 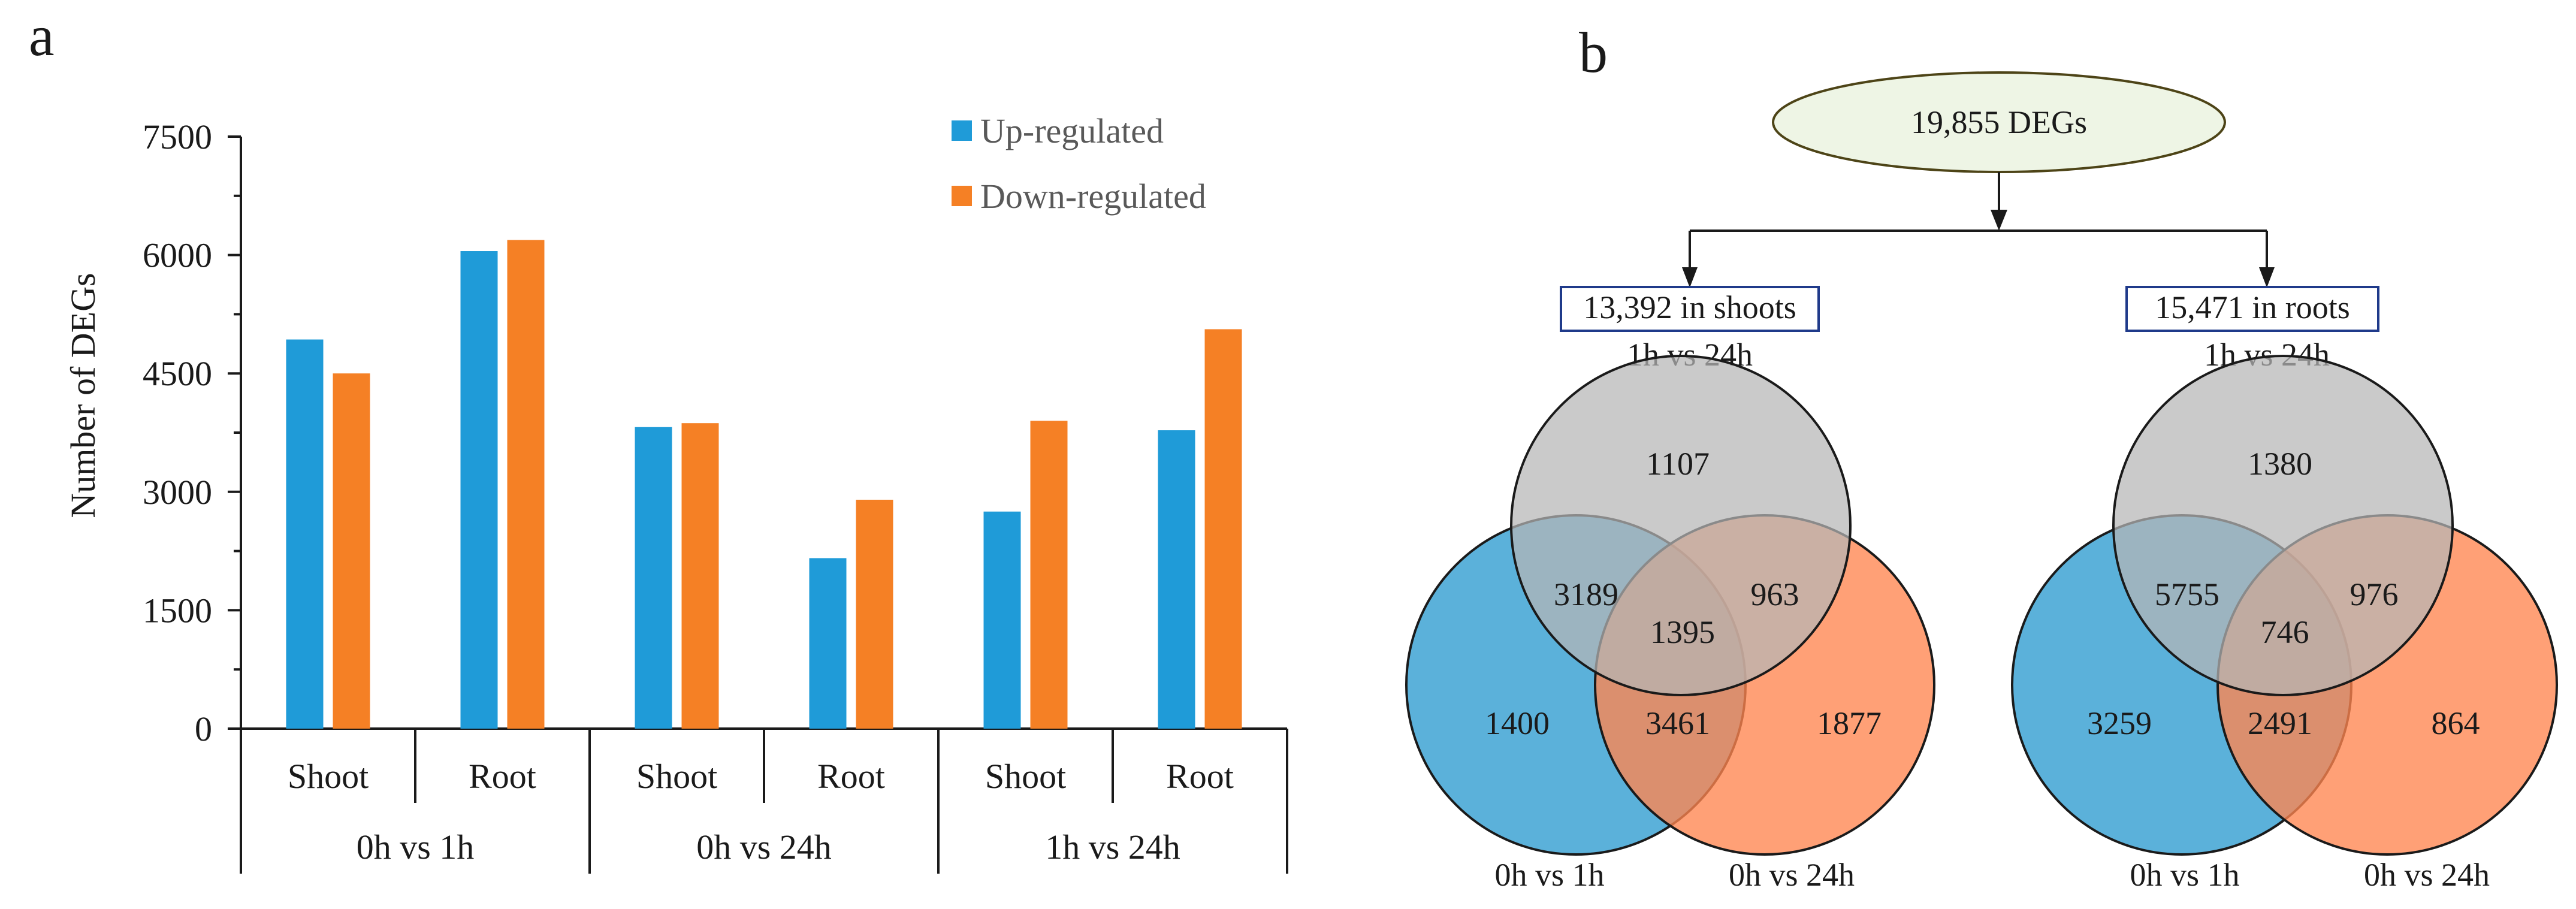 What do you see at coordinates (1594, 52) in the screenshot?
I see `panel-label-b: b` at bounding box center [1594, 52].